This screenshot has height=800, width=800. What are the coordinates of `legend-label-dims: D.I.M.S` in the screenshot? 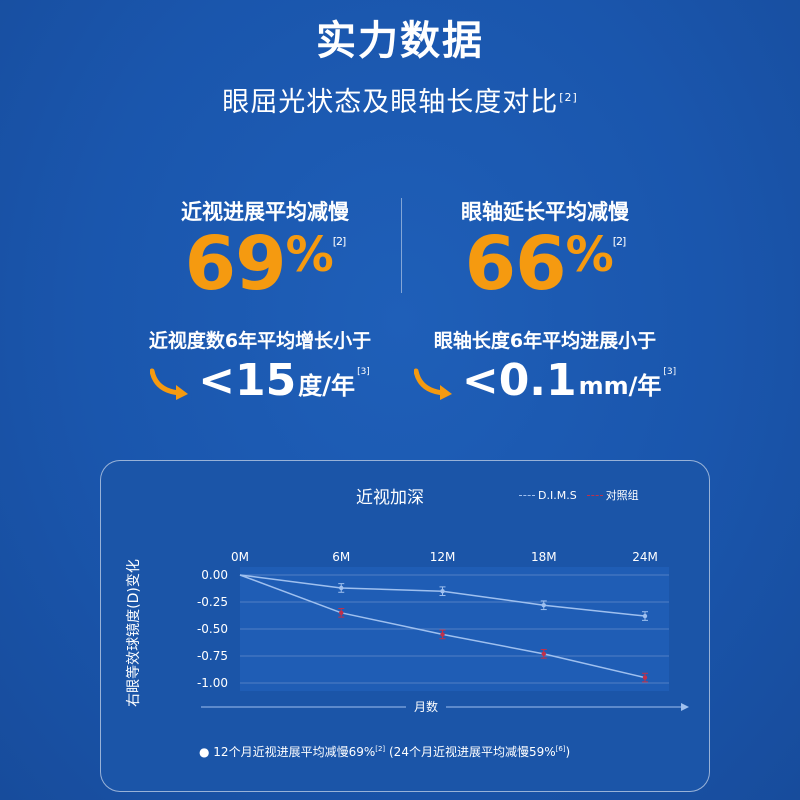 It's located at (557, 495).